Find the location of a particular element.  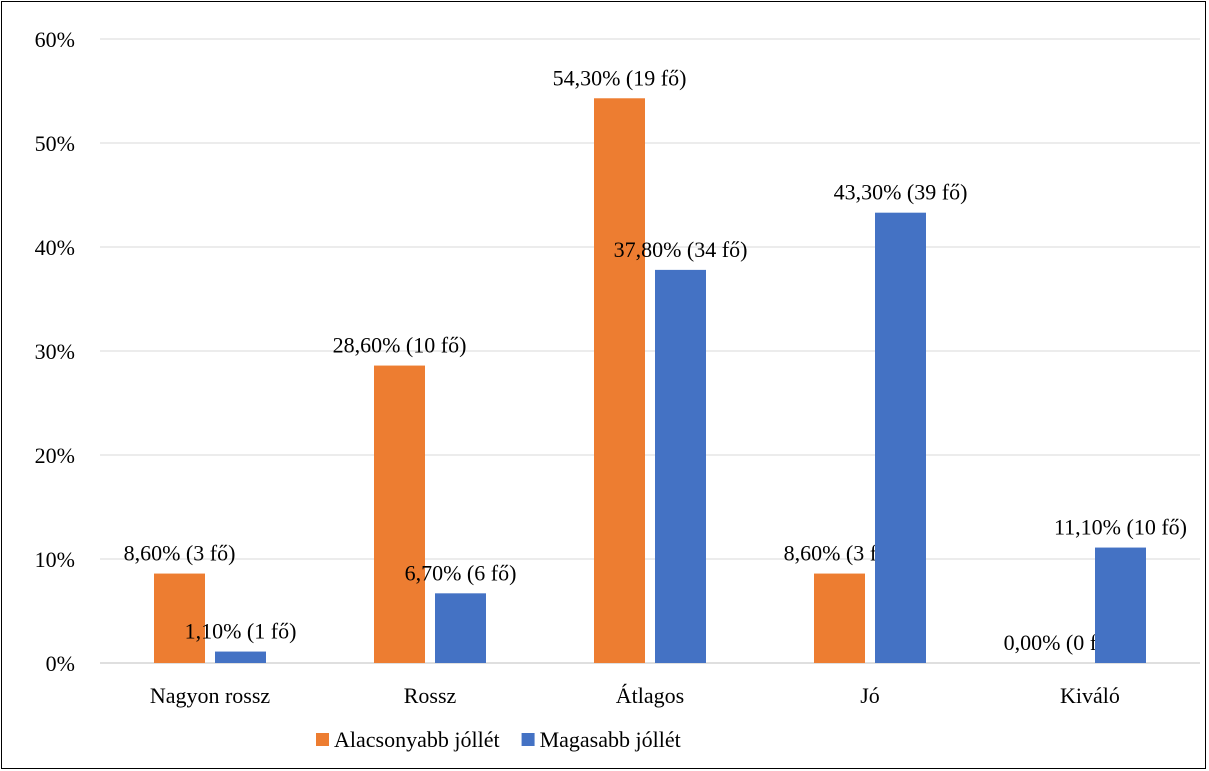

y-tick-label: 20% is located at coordinates (55, 455).